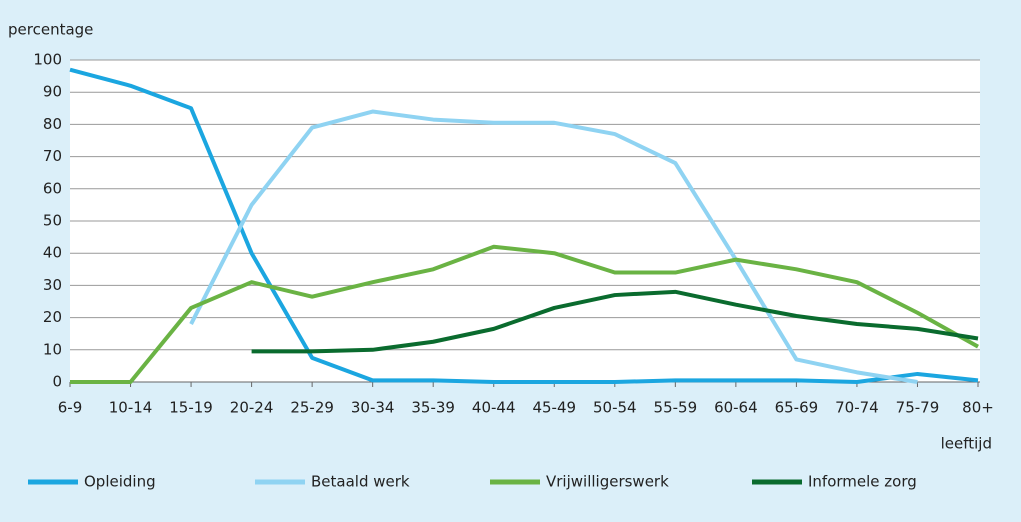  Describe the element at coordinates (52, 349) in the screenshot. I see `y-tick-label: 10` at that location.